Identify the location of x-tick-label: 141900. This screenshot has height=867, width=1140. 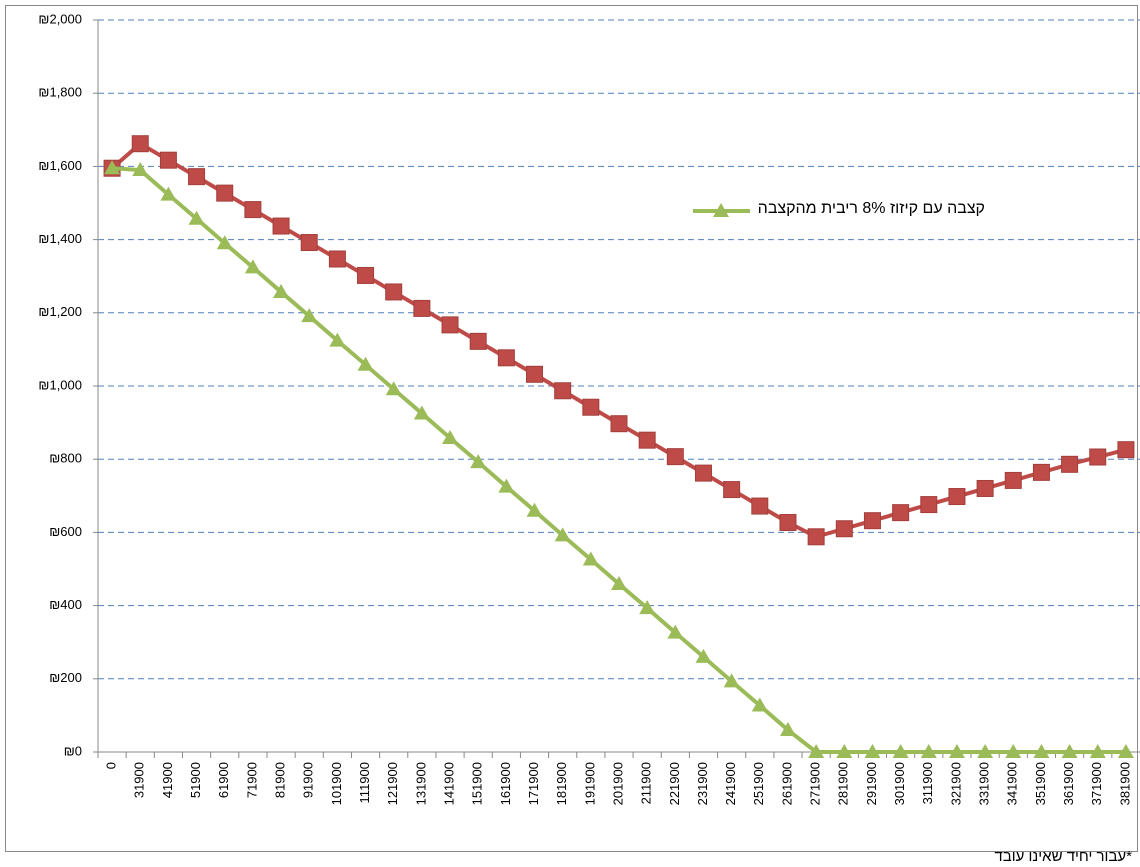
(448, 783).